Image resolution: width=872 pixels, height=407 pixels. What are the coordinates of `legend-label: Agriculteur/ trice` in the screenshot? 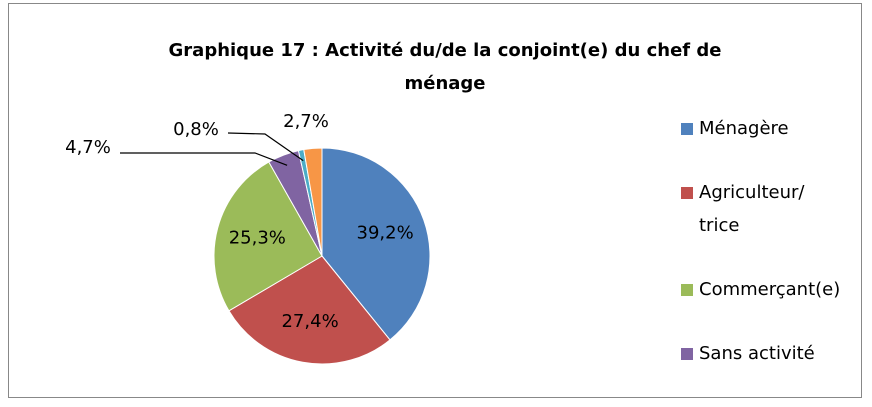 It's located at (752, 209).